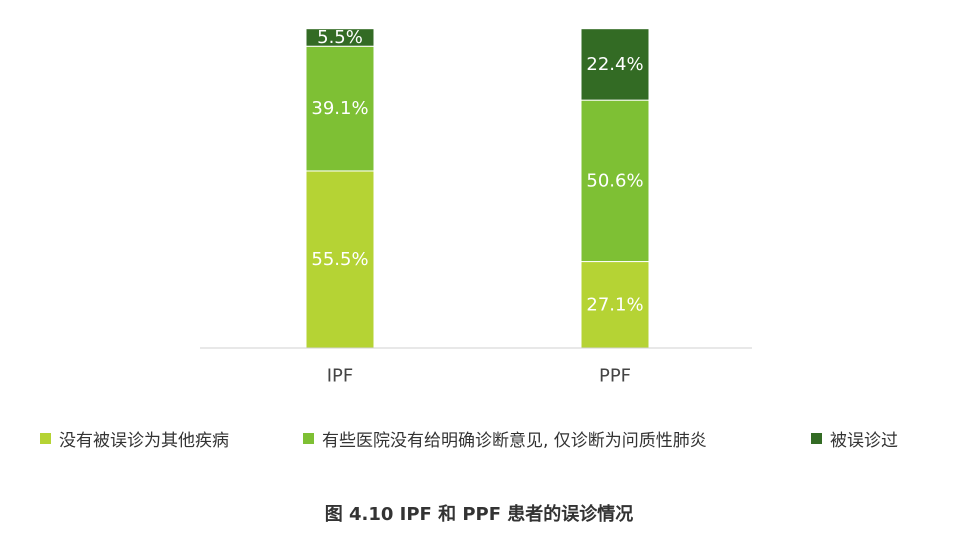 Image resolution: width=958 pixels, height=540 pixels. Describe the element at coordinates (479, 514) in the screenshot. I see `figure-caption: 图 4.10 IPF 和 PPF 患者的误诊情况` at that location.